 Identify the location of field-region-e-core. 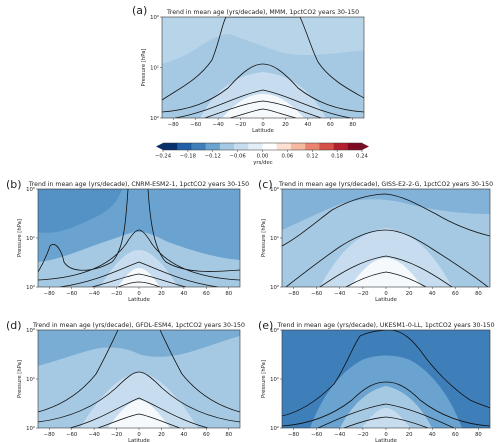
(386, 407).